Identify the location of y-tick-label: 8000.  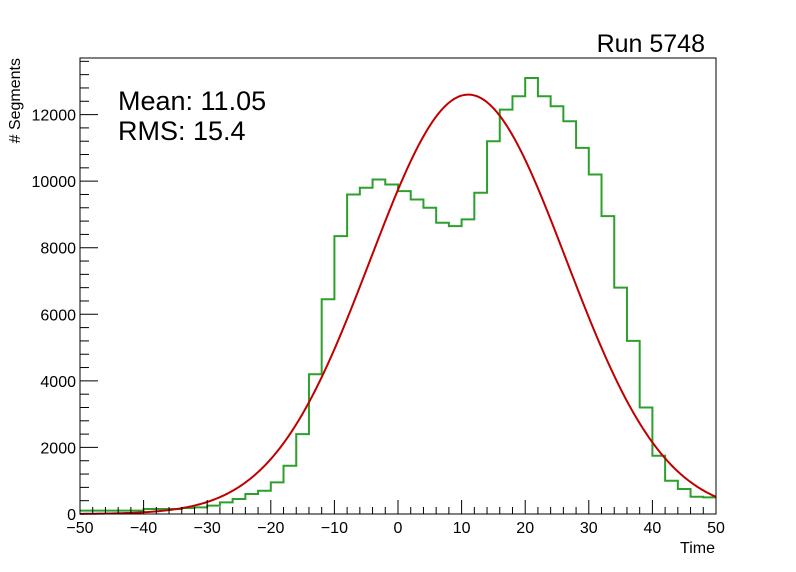
(58, 249).